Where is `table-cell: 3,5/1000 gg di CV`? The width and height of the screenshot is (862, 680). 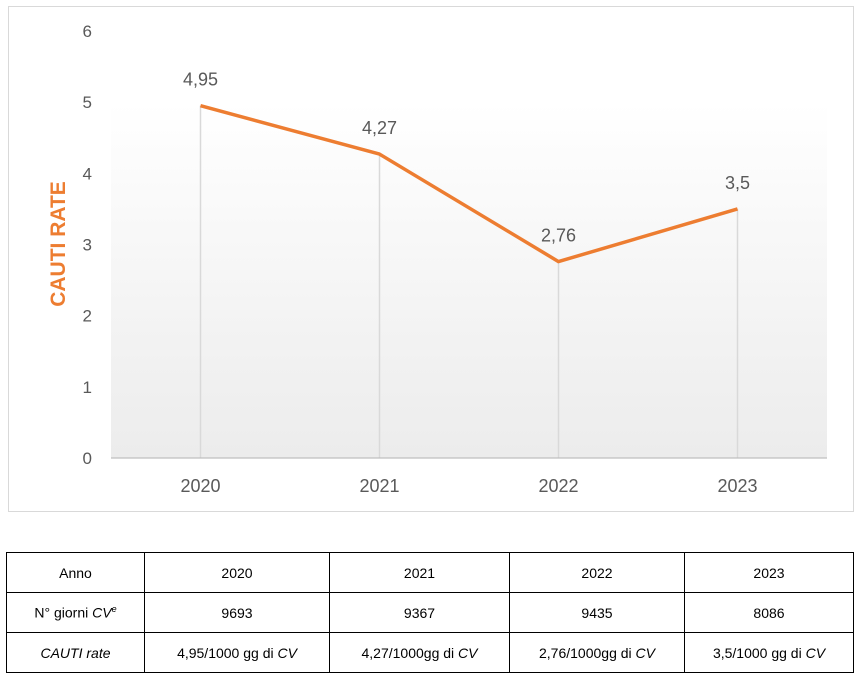 table-cell: 3,5/1000 gg di CV is located at coordinates (769, 652).